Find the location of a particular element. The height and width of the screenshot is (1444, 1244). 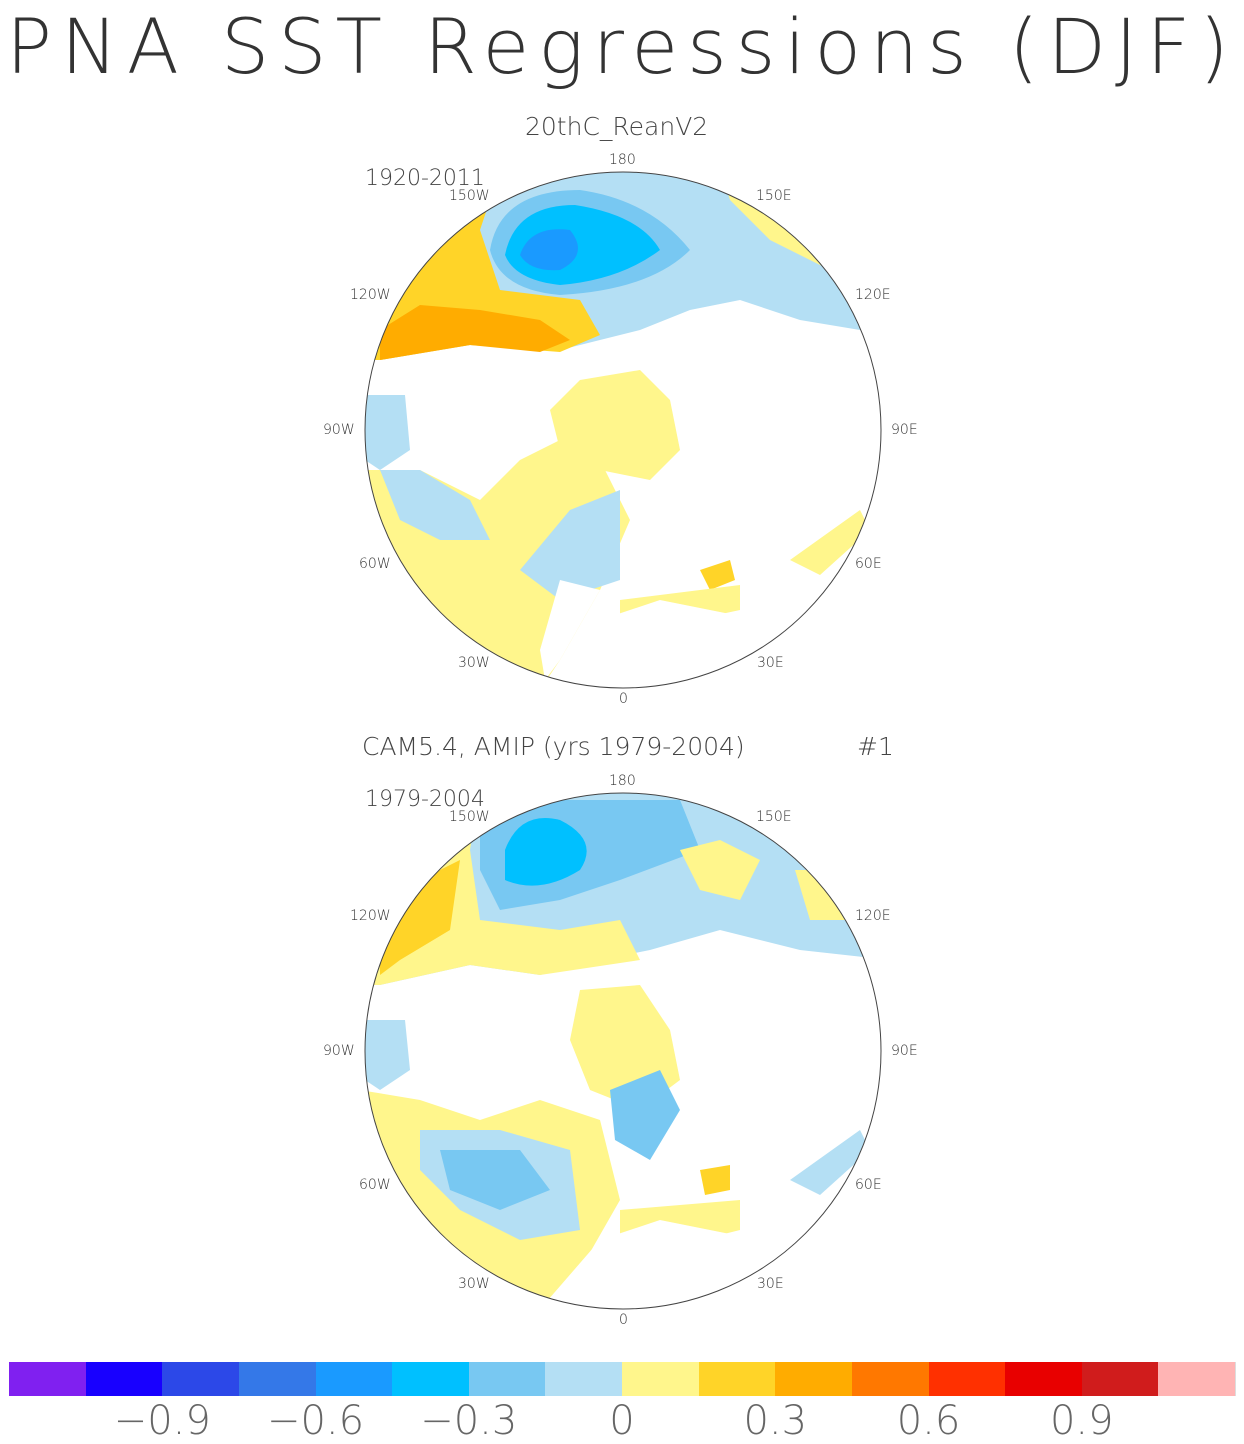

colorbar-tick-label: 0.9 is located at coordinates (1081, 1421).